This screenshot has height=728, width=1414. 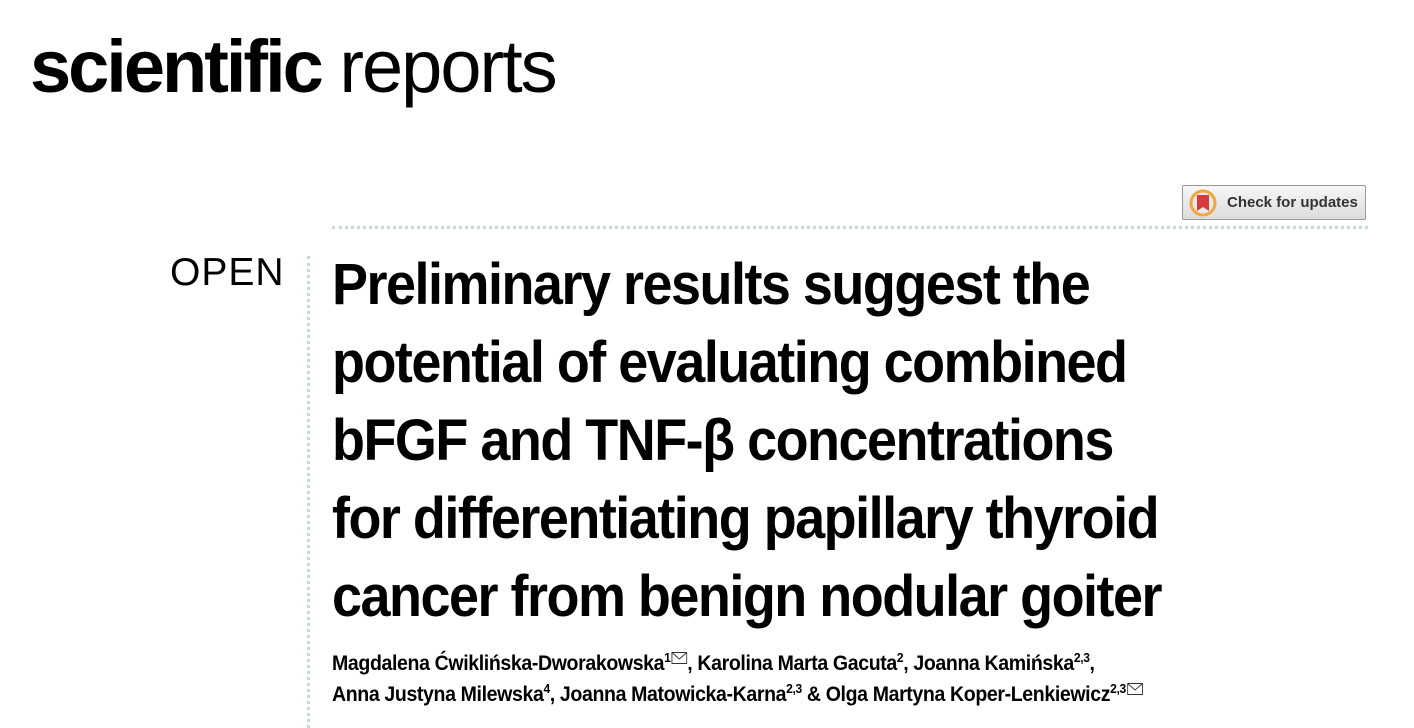 I want to click on author-name: Magdalena Ćwiklińska-Dworakowska, so click(x=498, y=663).